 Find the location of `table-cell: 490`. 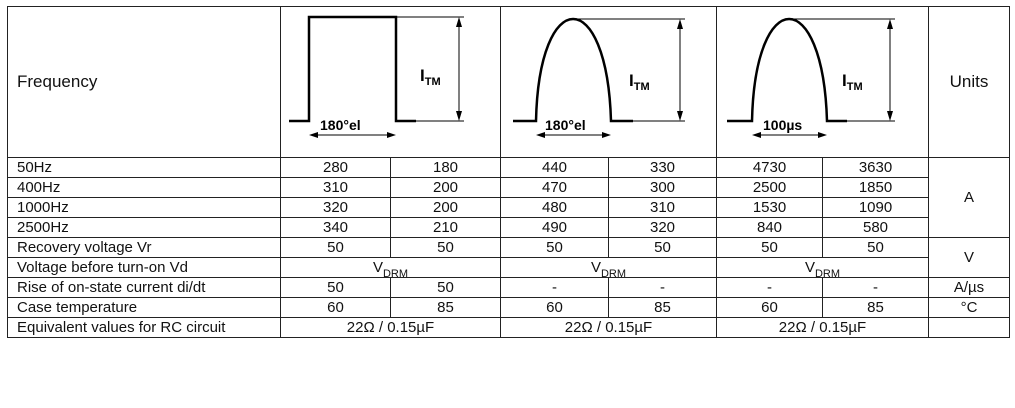

table-cell: 490 is located at coordinates (554, 227).